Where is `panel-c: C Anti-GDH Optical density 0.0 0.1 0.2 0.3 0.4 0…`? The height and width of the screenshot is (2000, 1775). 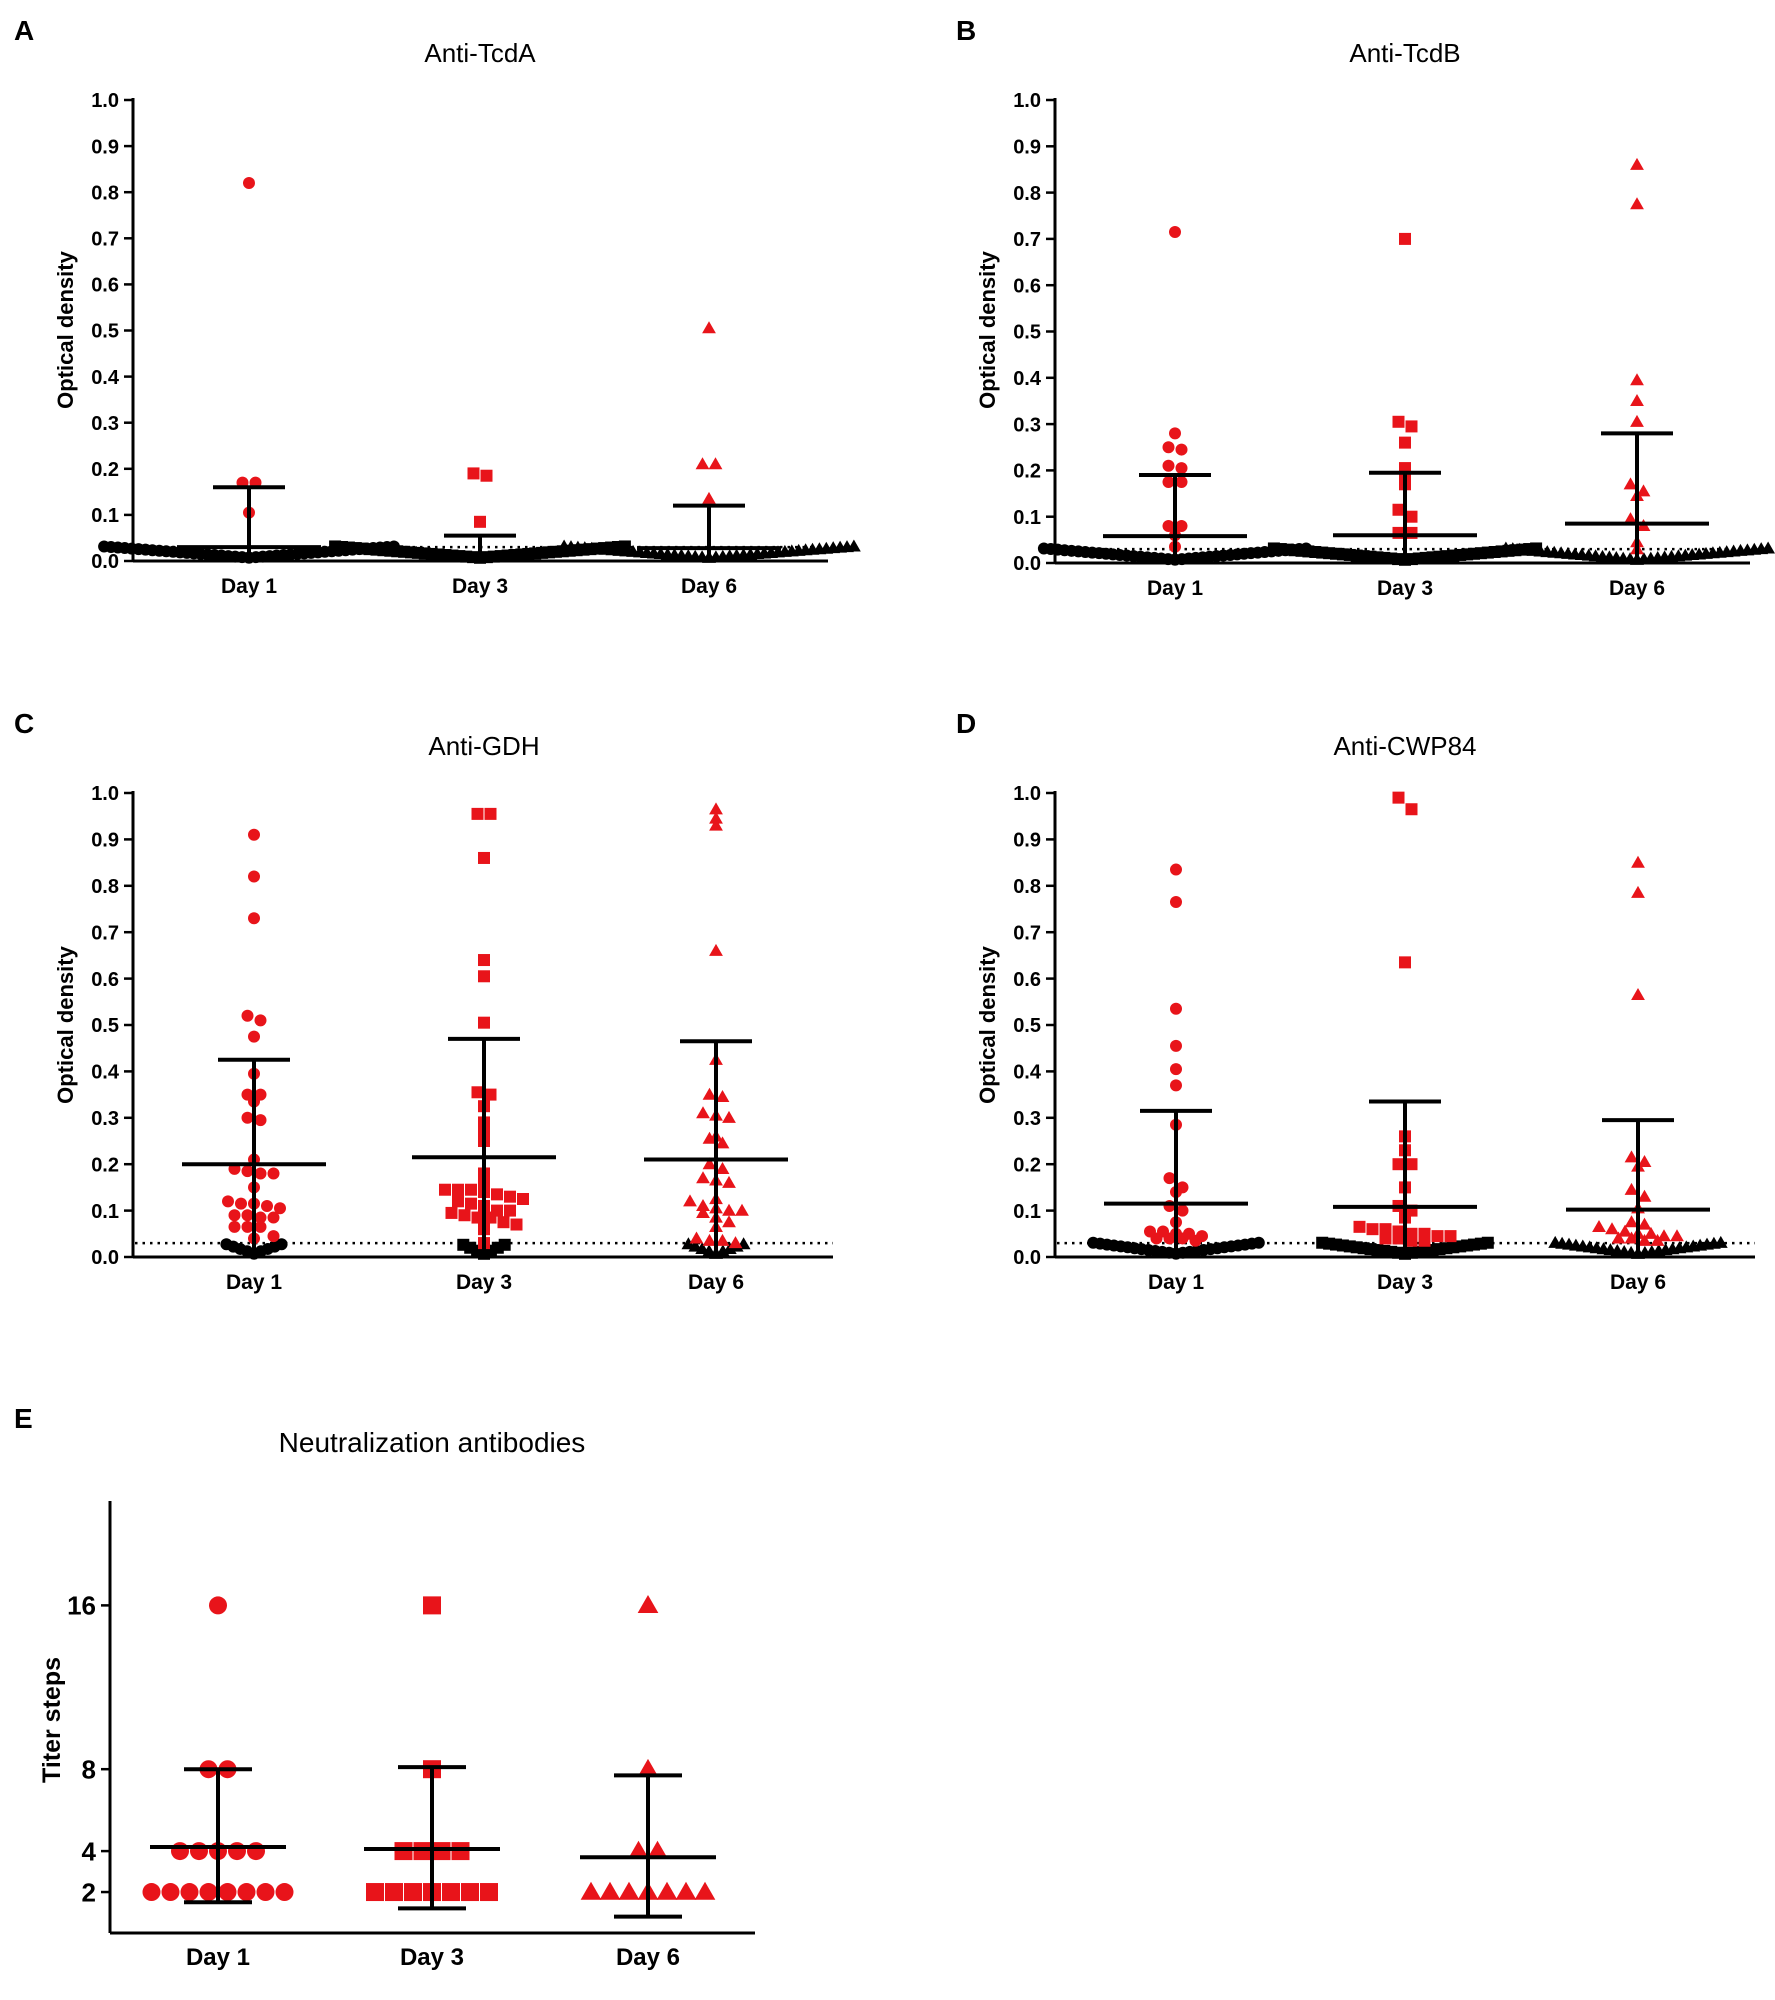
panel-c: C Anti-GDH Optical density 0.0 0.1 0.2 0.3 0.4 0… is located at coordinates (423, 1001).